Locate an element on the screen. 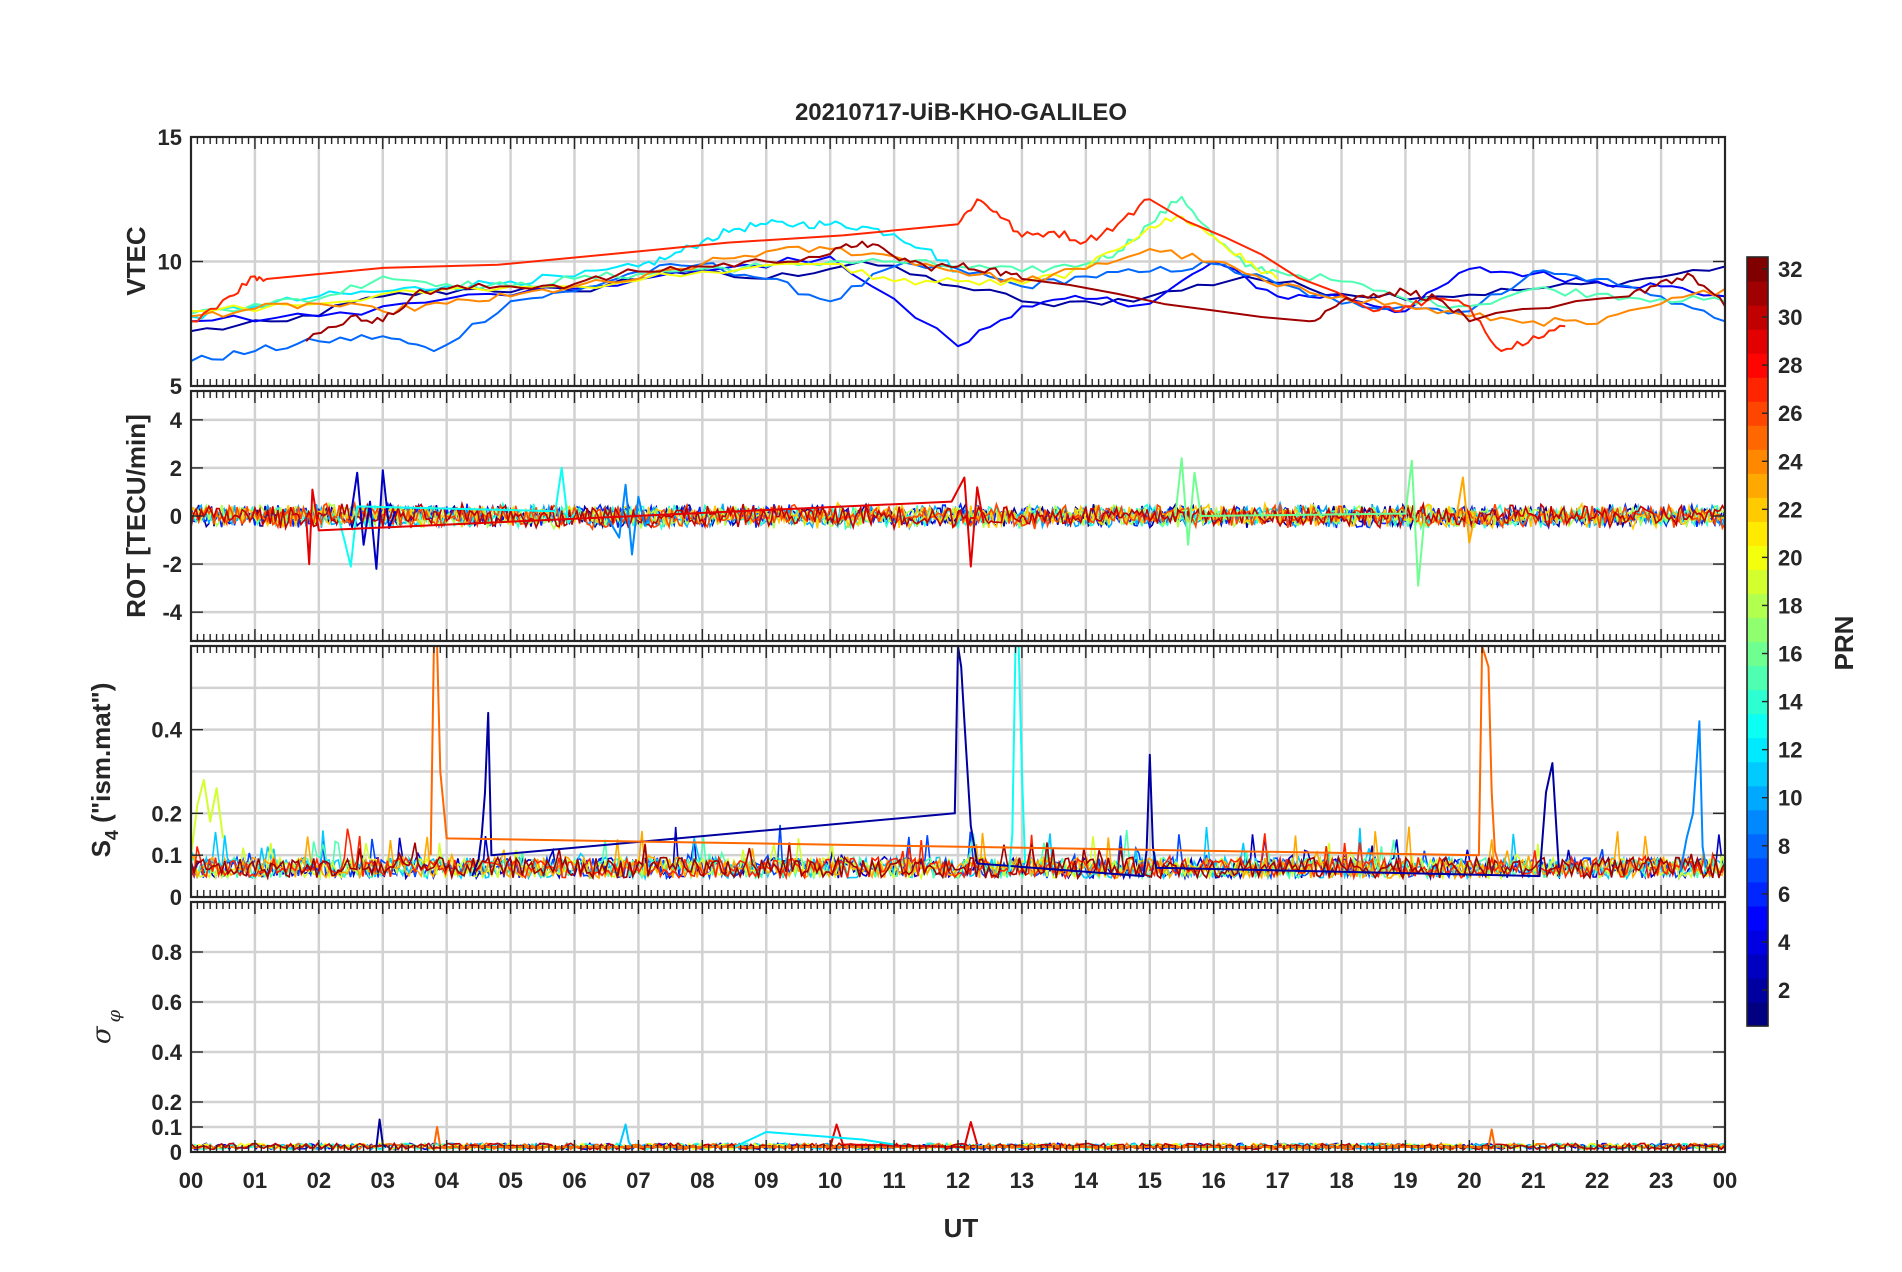  x-tick-label: 03 is located at coordinates (383, 1180).